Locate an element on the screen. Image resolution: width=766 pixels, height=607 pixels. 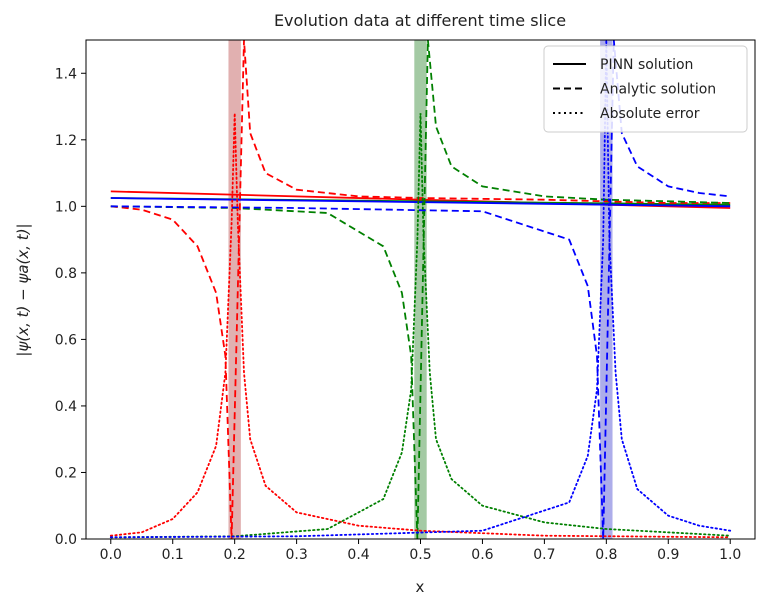
y-axis-ticks: 0.0 0.2 0.4 0.6 0.8 1.0 1.2 1.4 is located at coordinates (70, 307).